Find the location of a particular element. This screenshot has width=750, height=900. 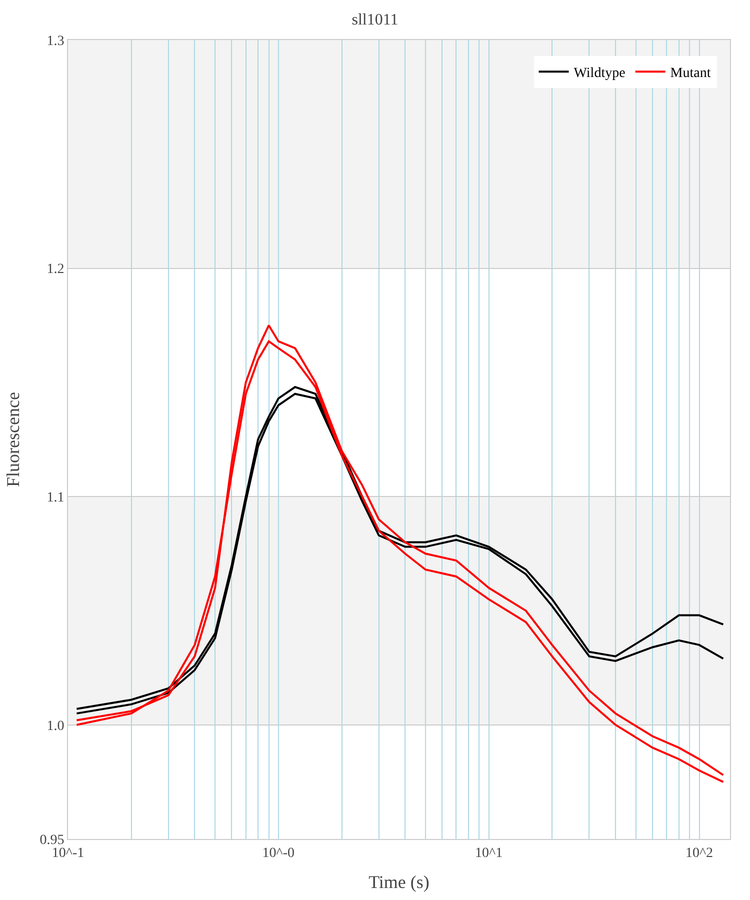

y-tick-label: 1.2 is located at coordinates (55, 270).